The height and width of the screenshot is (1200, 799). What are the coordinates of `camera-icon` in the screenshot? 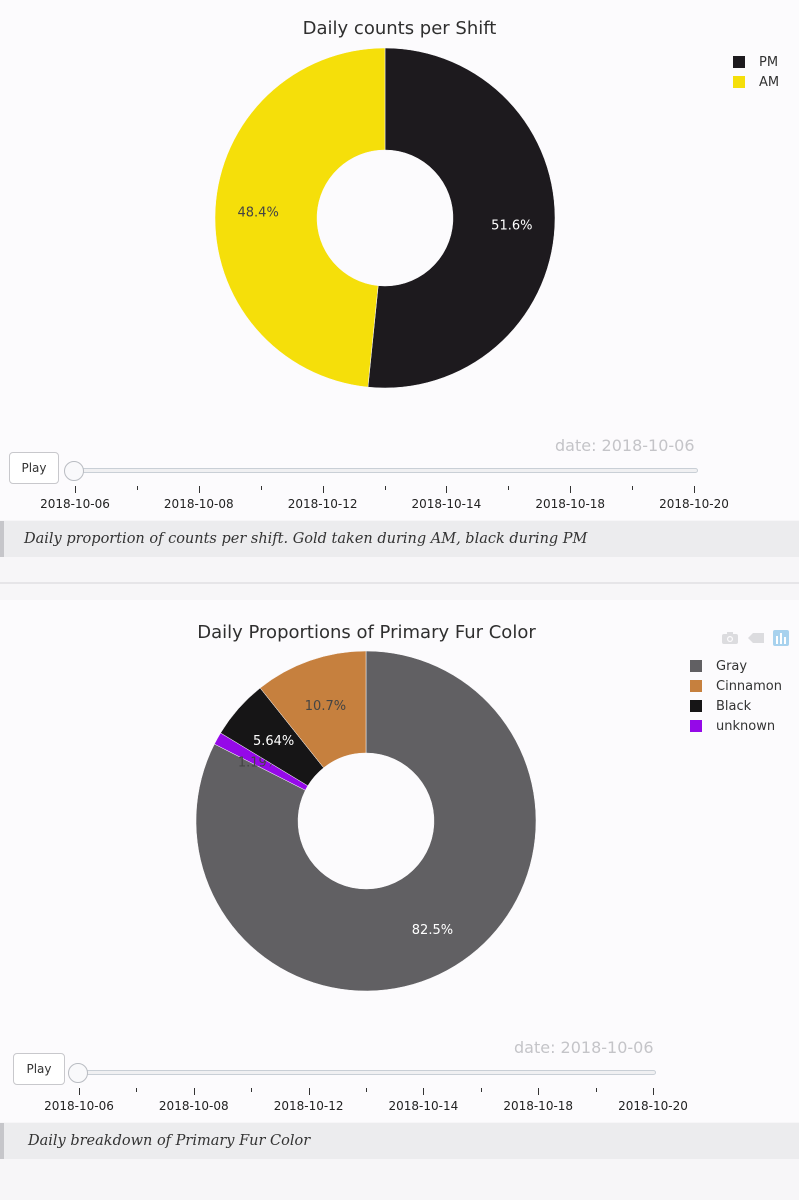 It's located at (730, 638).